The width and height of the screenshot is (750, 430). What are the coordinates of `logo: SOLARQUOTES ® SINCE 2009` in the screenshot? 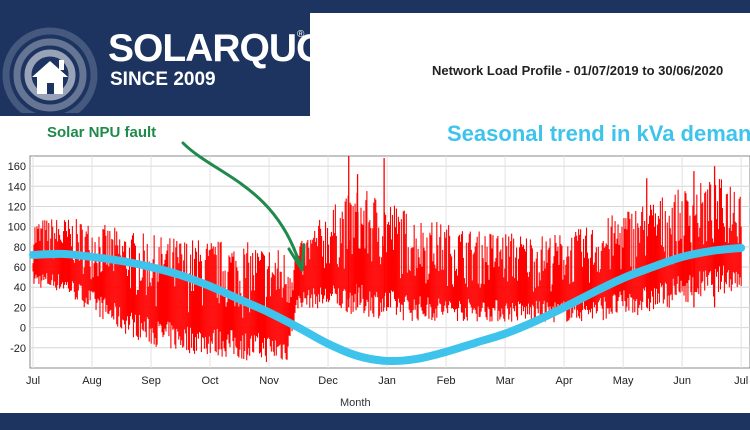 It's located at (199, 59).